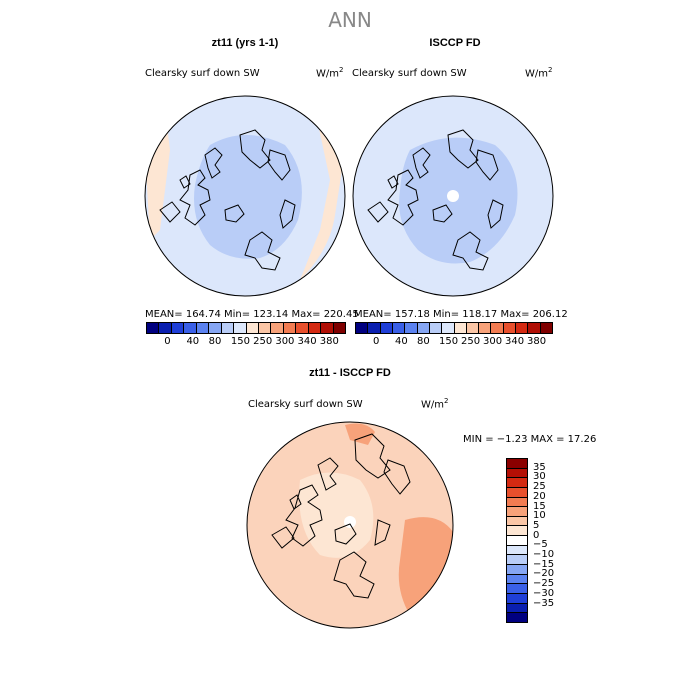 Image resolution: width=700 pixels, height=700 pixels. I want to click on panel1-units: W/m2, so click(330, 73).